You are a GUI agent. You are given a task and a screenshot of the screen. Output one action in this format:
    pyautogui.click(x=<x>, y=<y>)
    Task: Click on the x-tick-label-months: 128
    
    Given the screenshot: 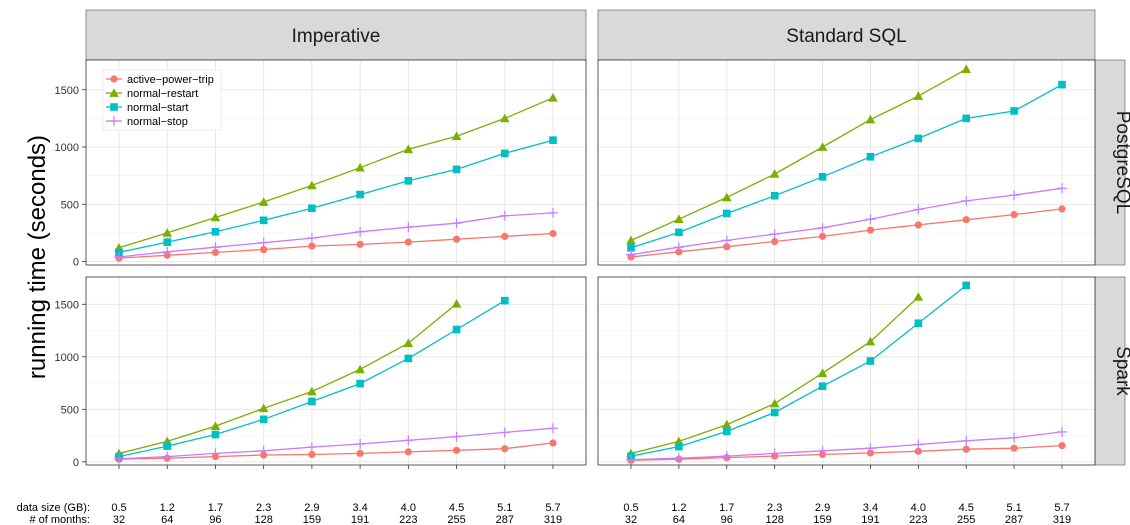 What is the action you would take?
    pyautogui.click(x=774, y=519)
    